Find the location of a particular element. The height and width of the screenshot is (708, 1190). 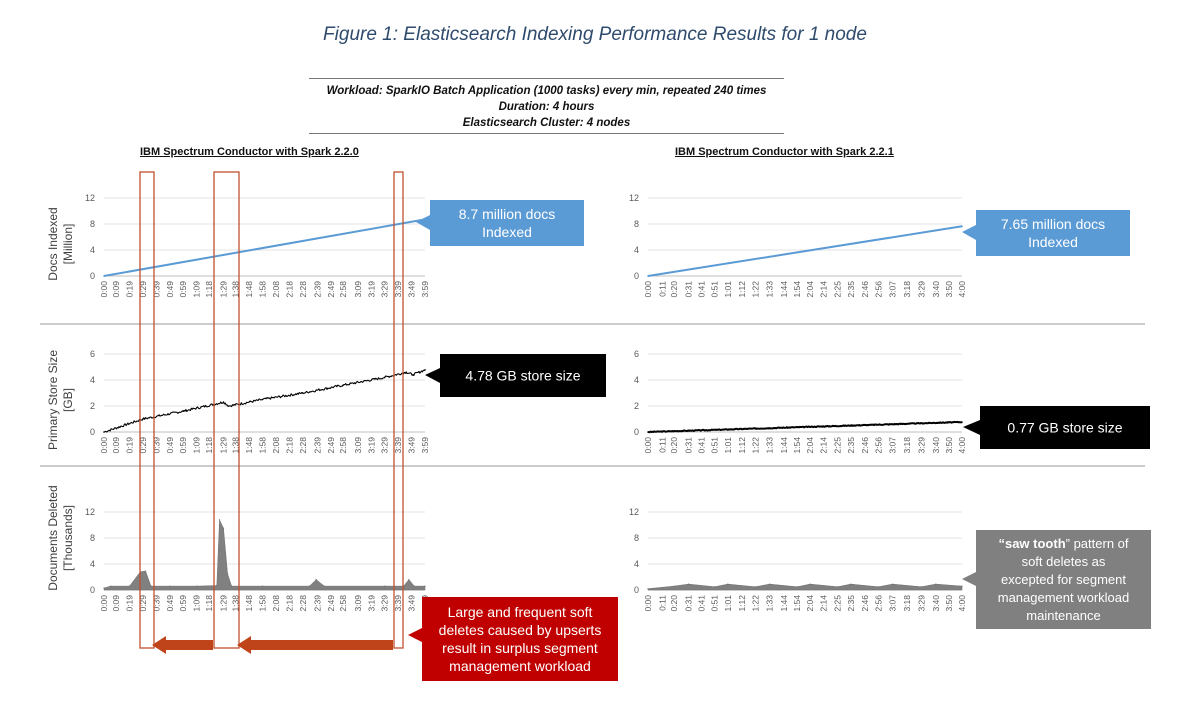

callout-store-right-box is located at coordinates (1065, 427).